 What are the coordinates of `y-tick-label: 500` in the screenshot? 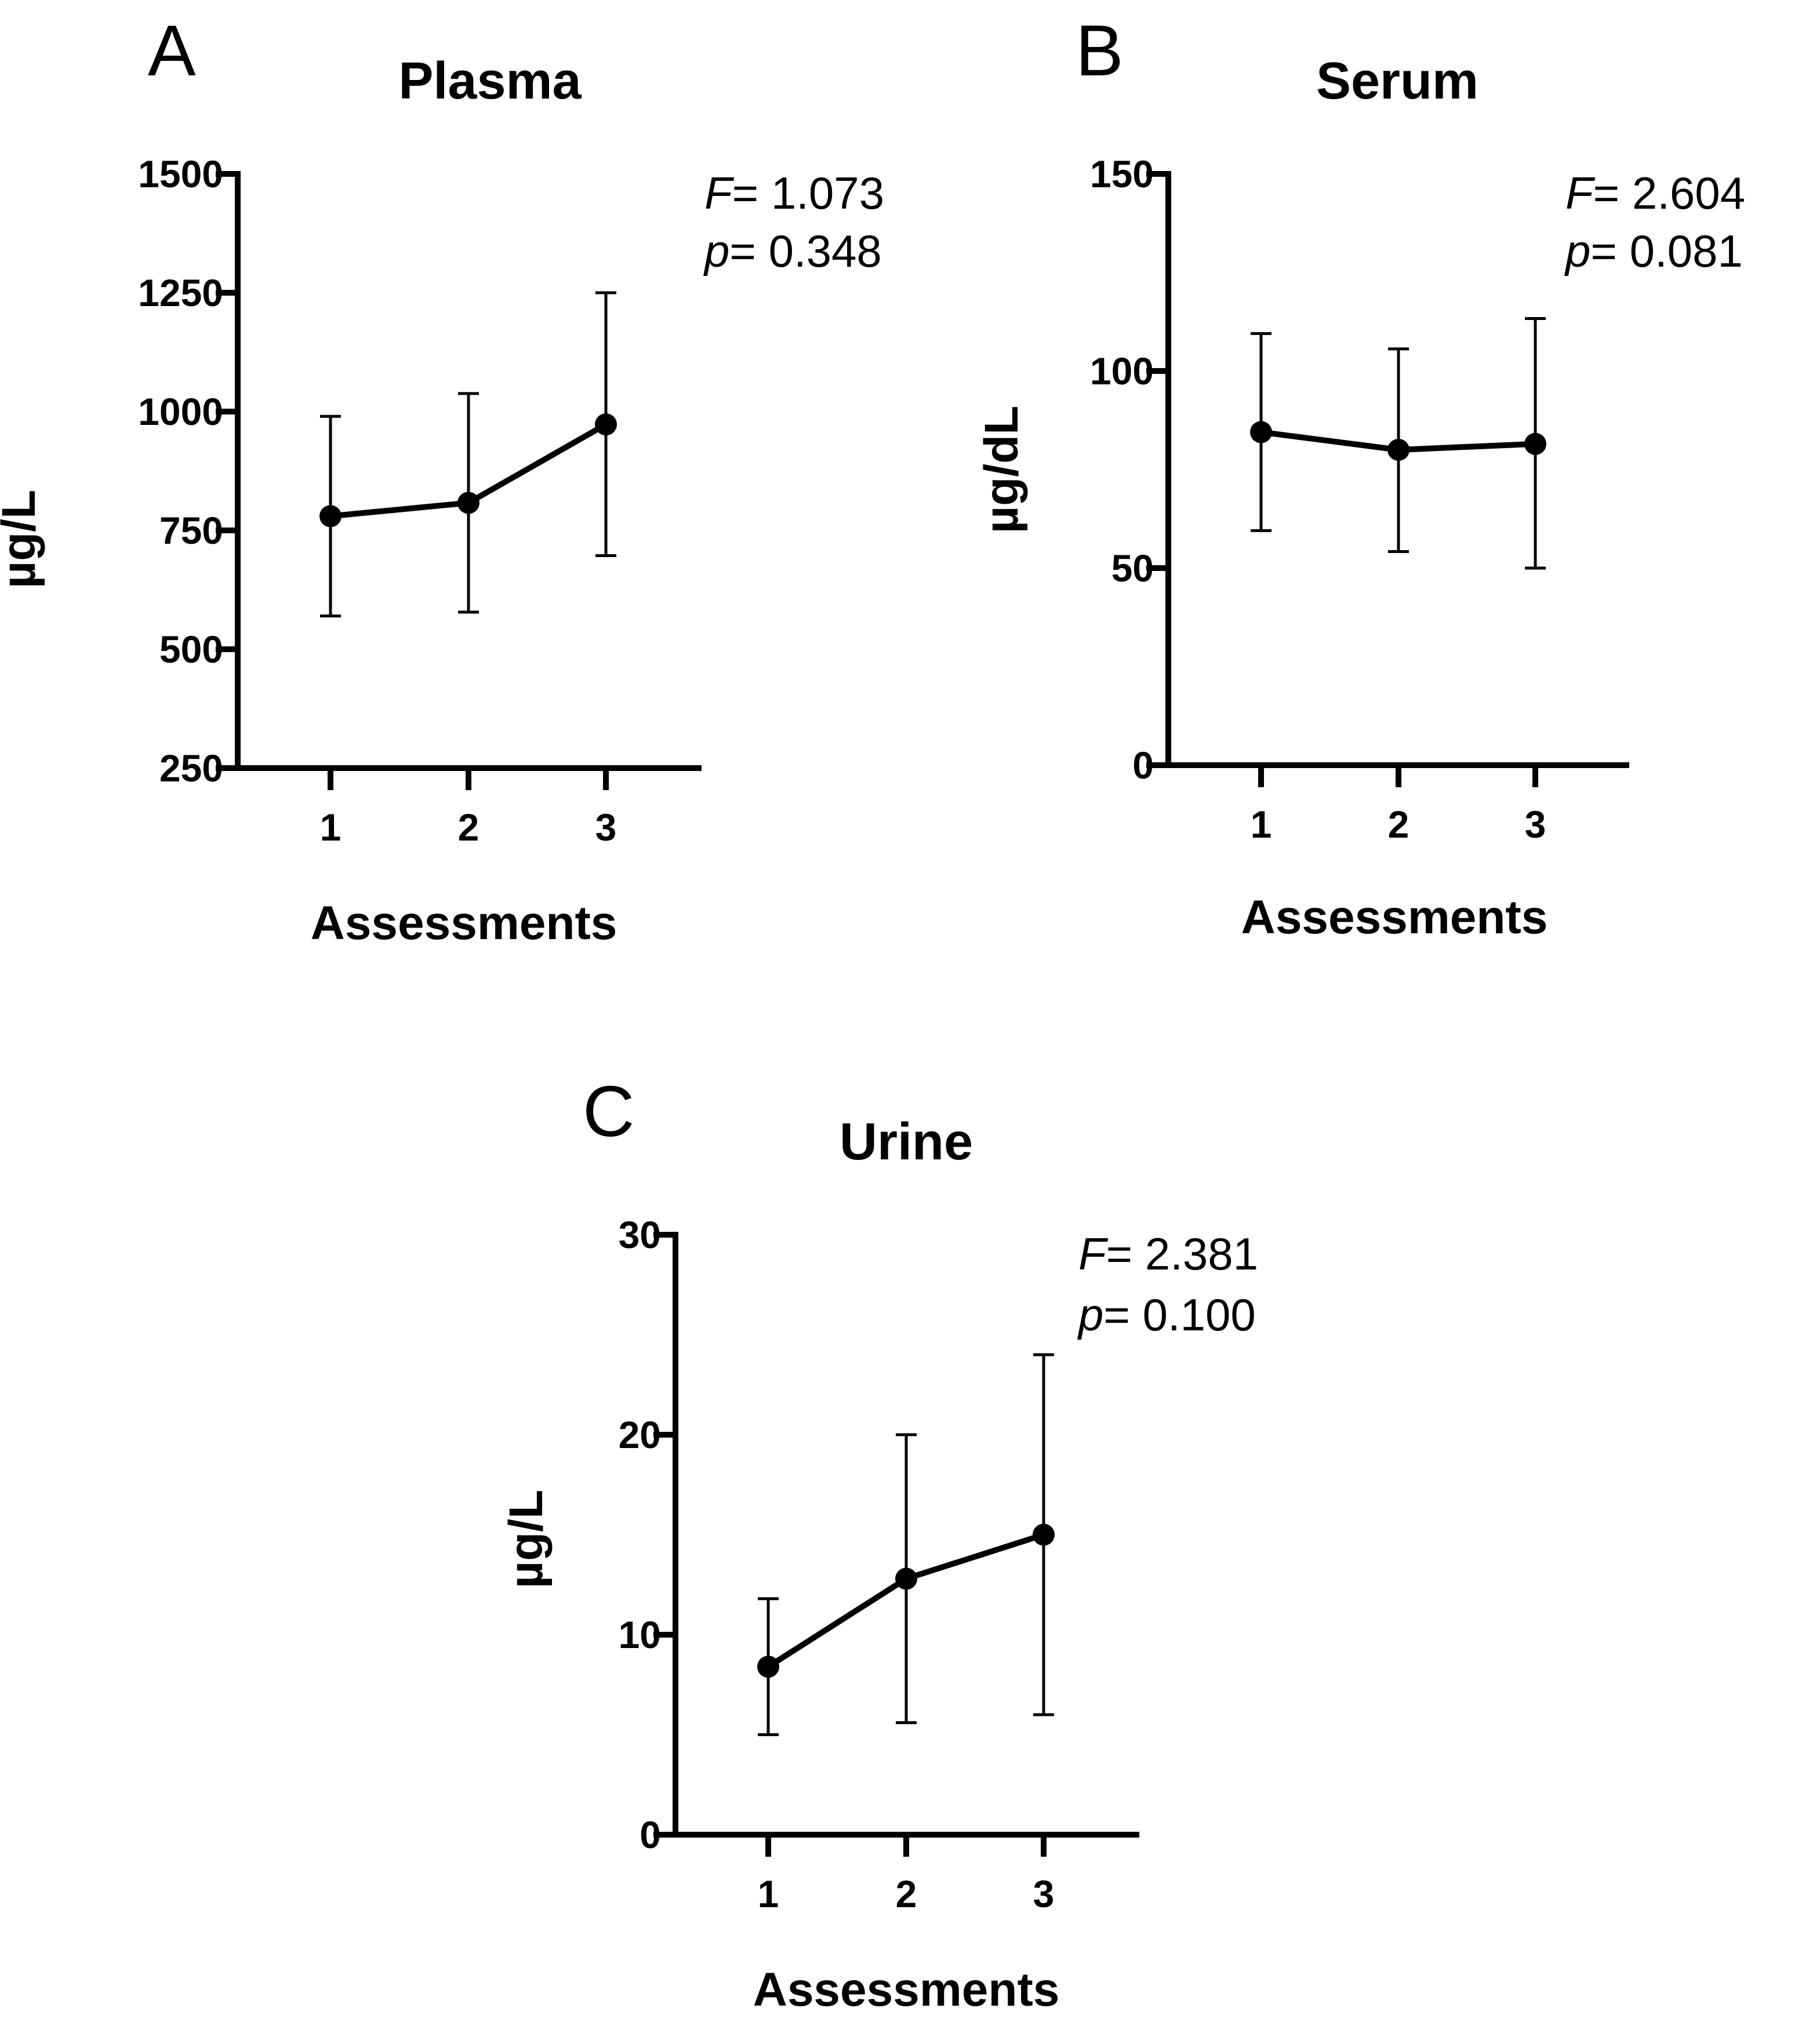 It's located at (191, 650).